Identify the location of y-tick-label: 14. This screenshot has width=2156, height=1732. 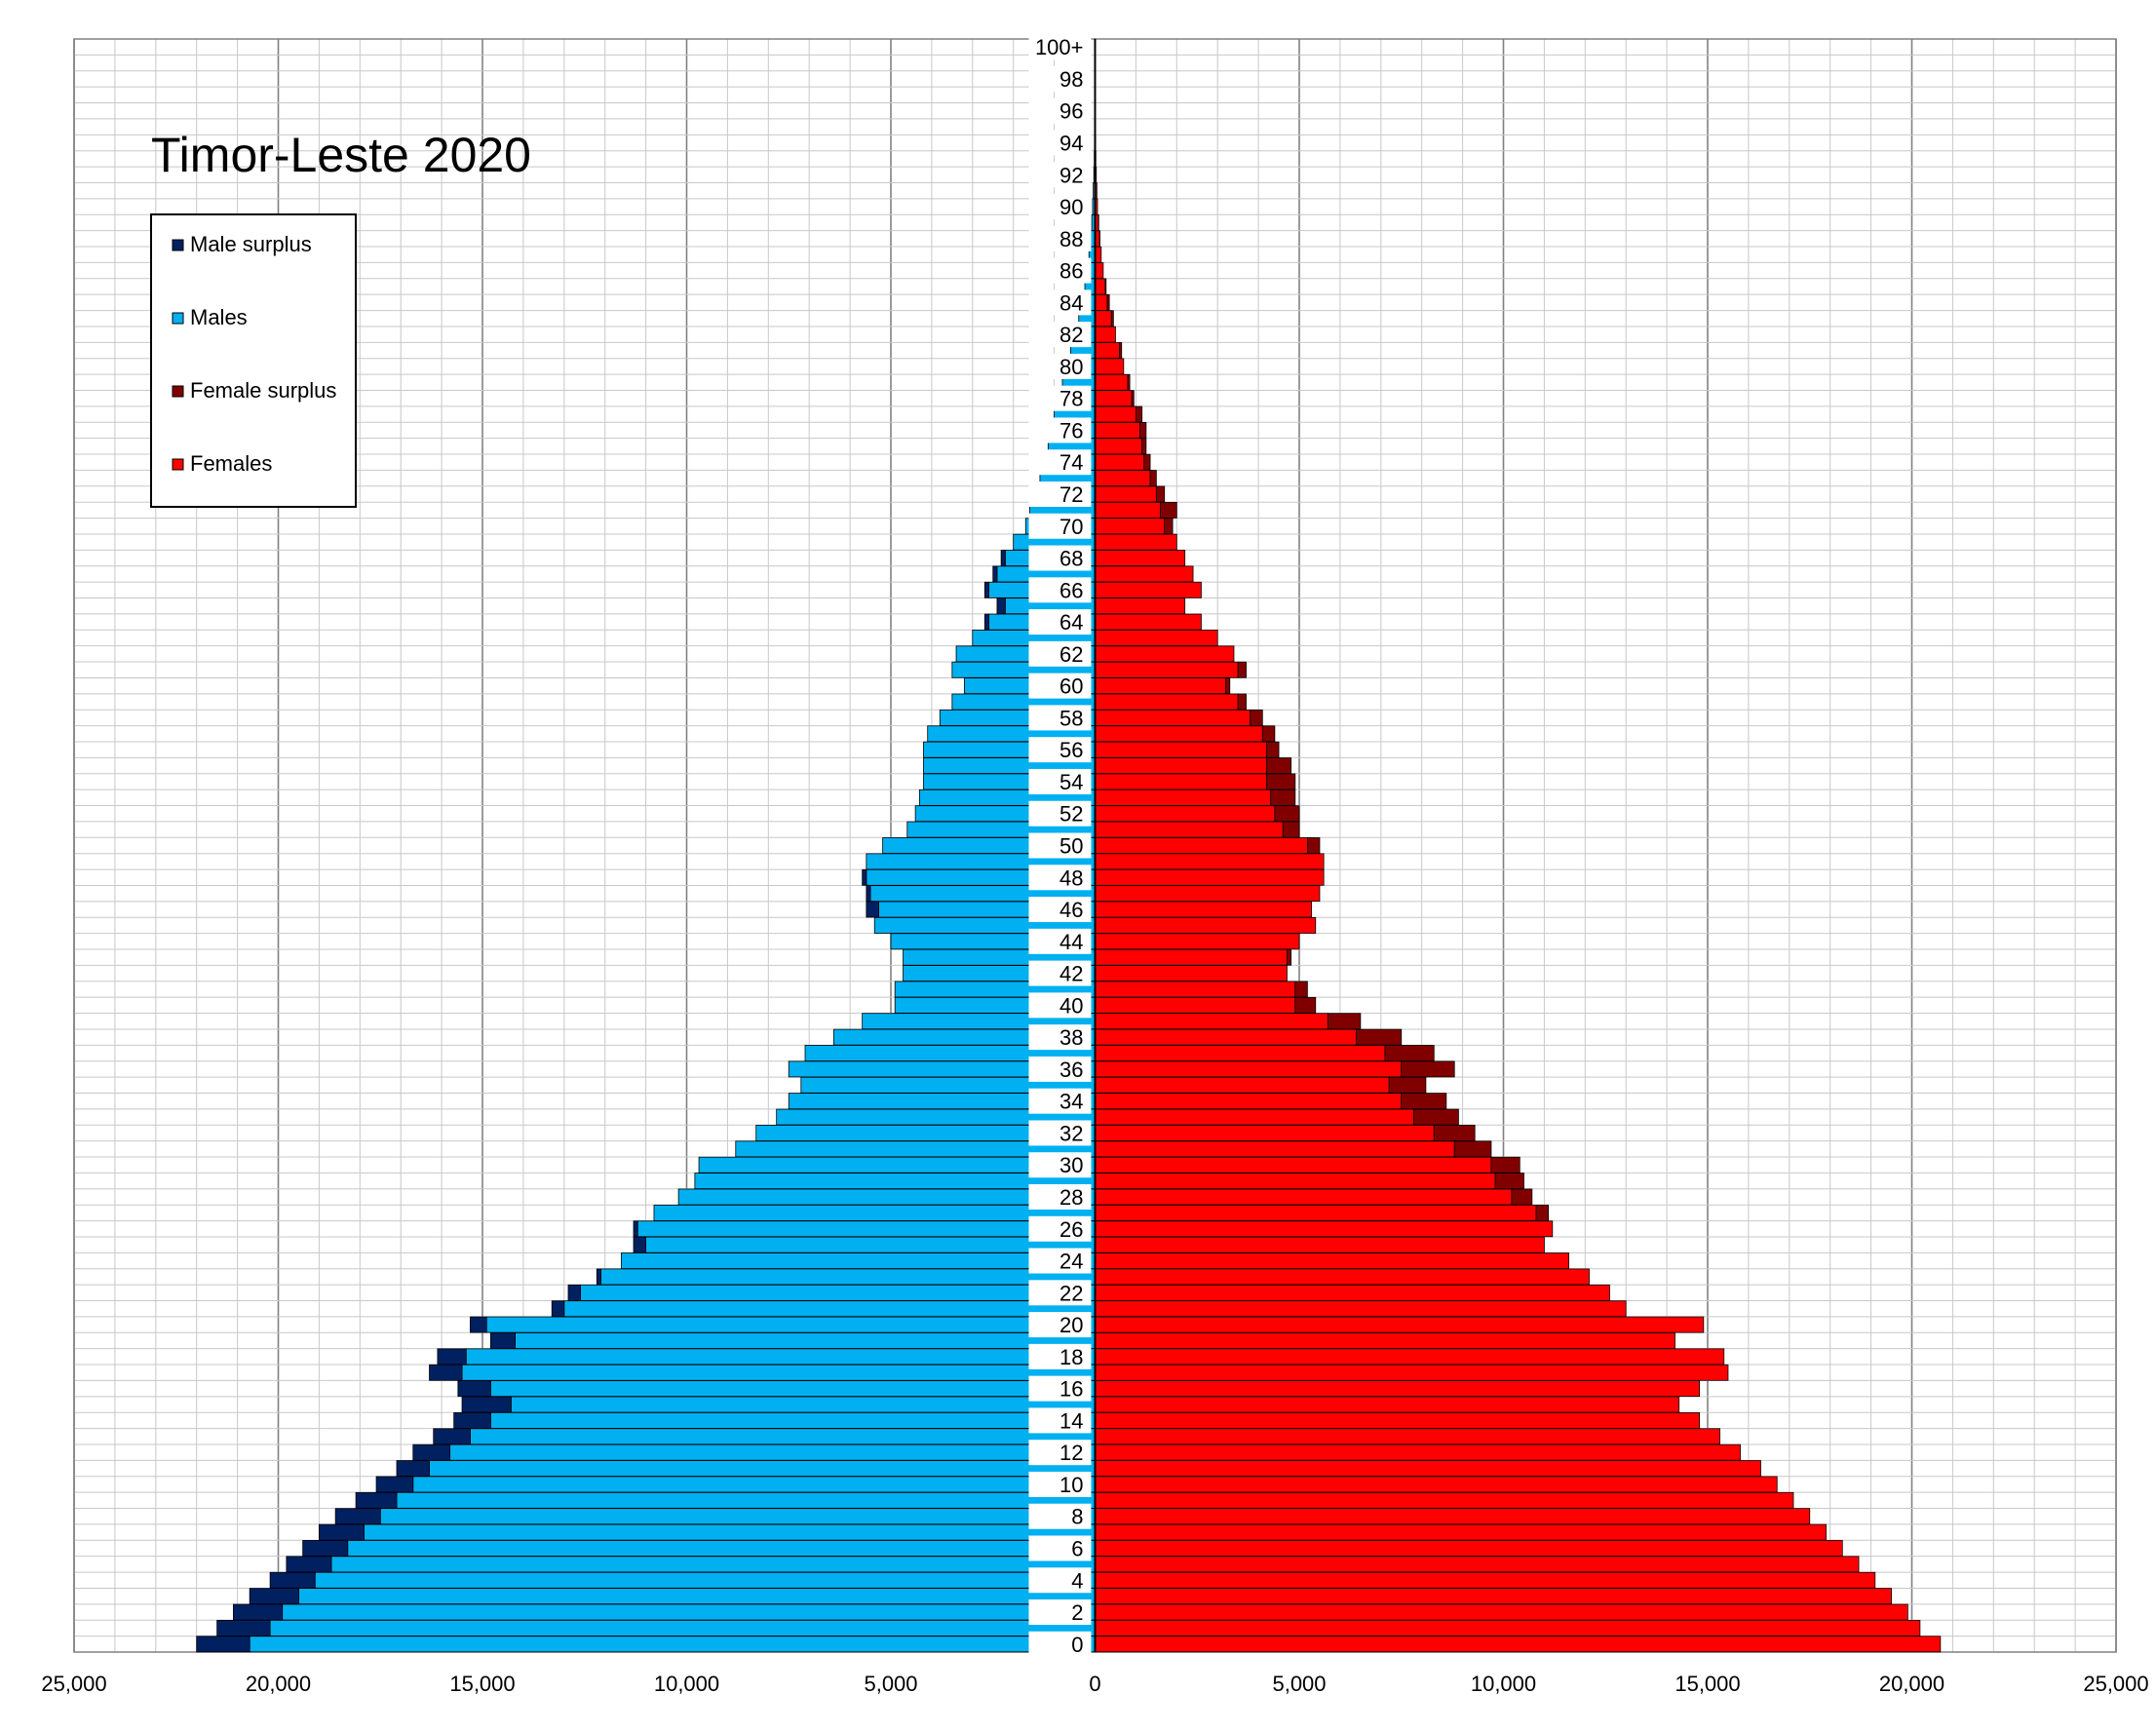
(1071, 1420).